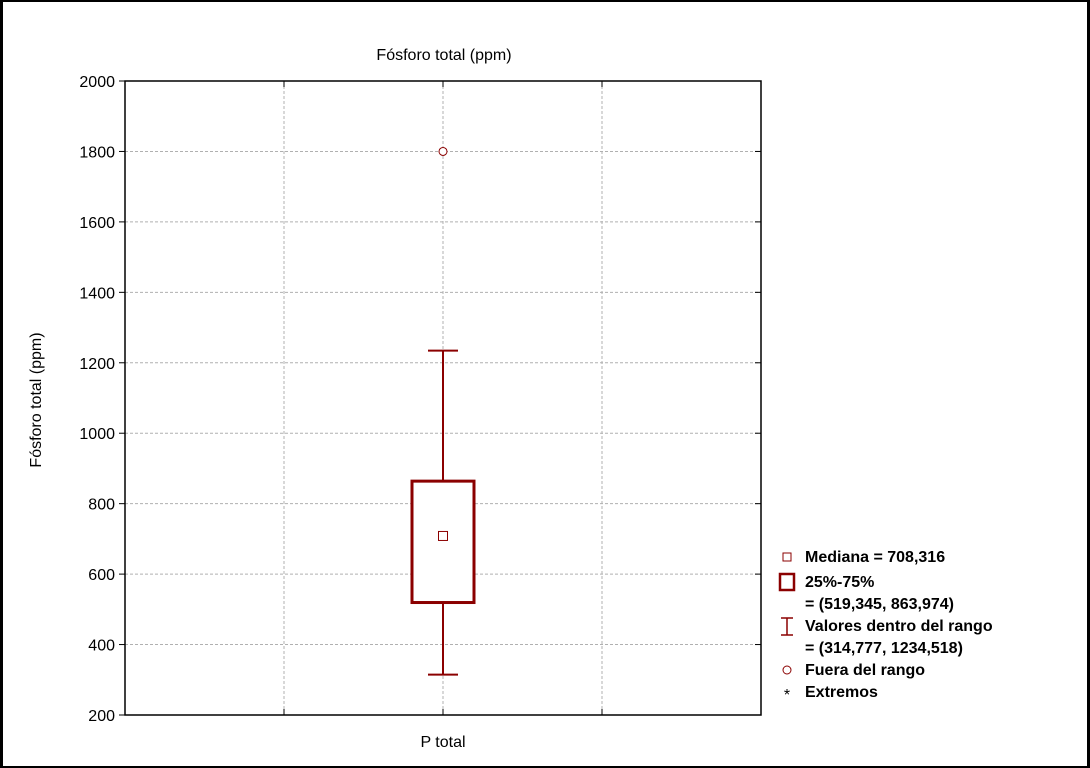 The height and width of the screenshot is (768, 1090). I want to click on box-p-total: P total, so click(443, 448).